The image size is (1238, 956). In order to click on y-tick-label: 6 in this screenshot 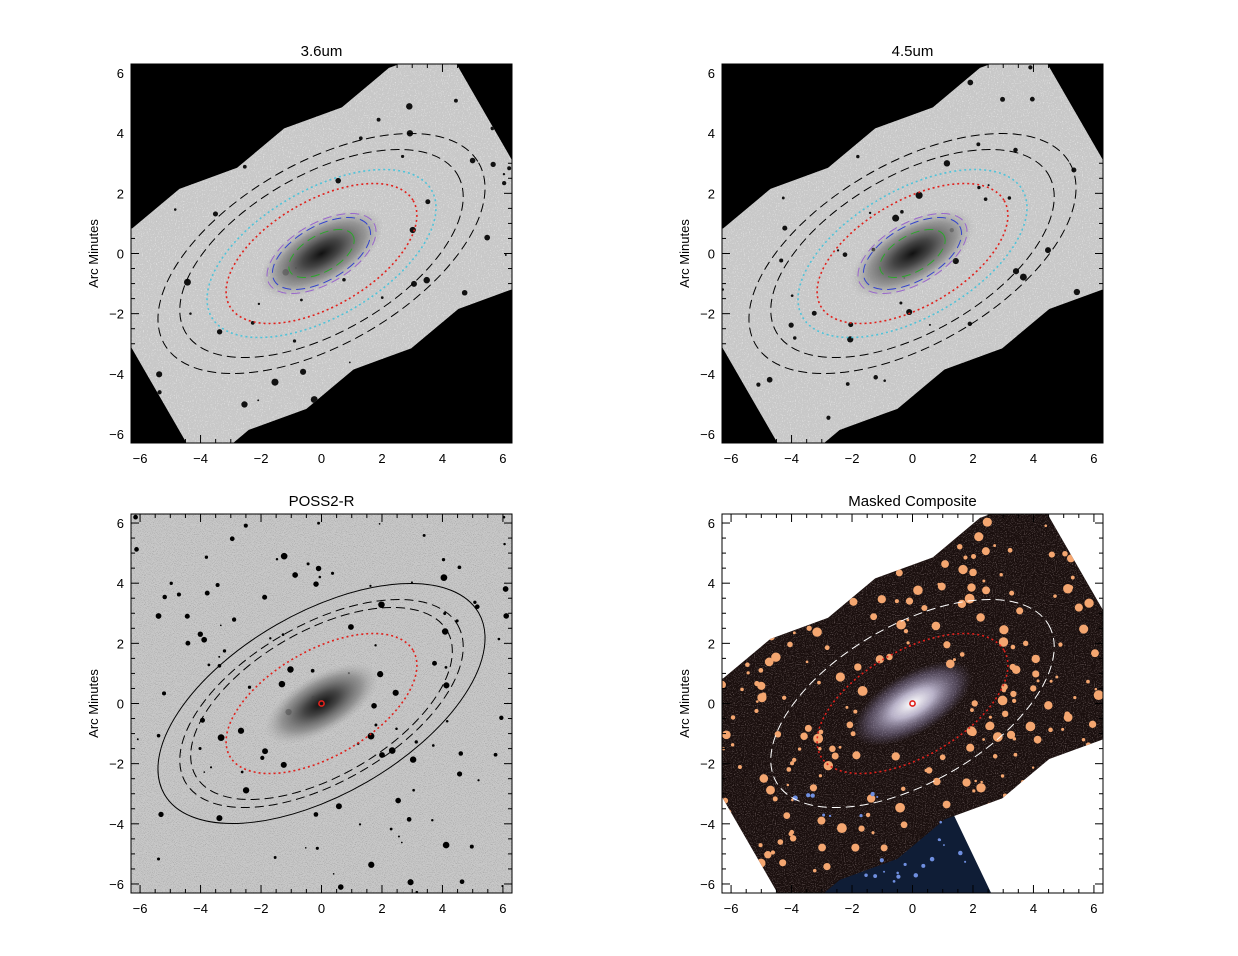, I will do `click(120, 73)`.